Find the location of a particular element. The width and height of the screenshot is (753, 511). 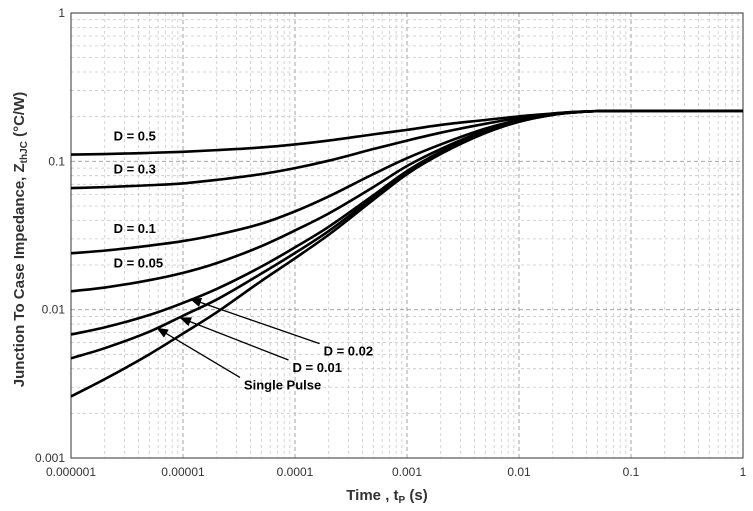

x-axis-title: Time , tP (s) is located at coordinates (386, 496).